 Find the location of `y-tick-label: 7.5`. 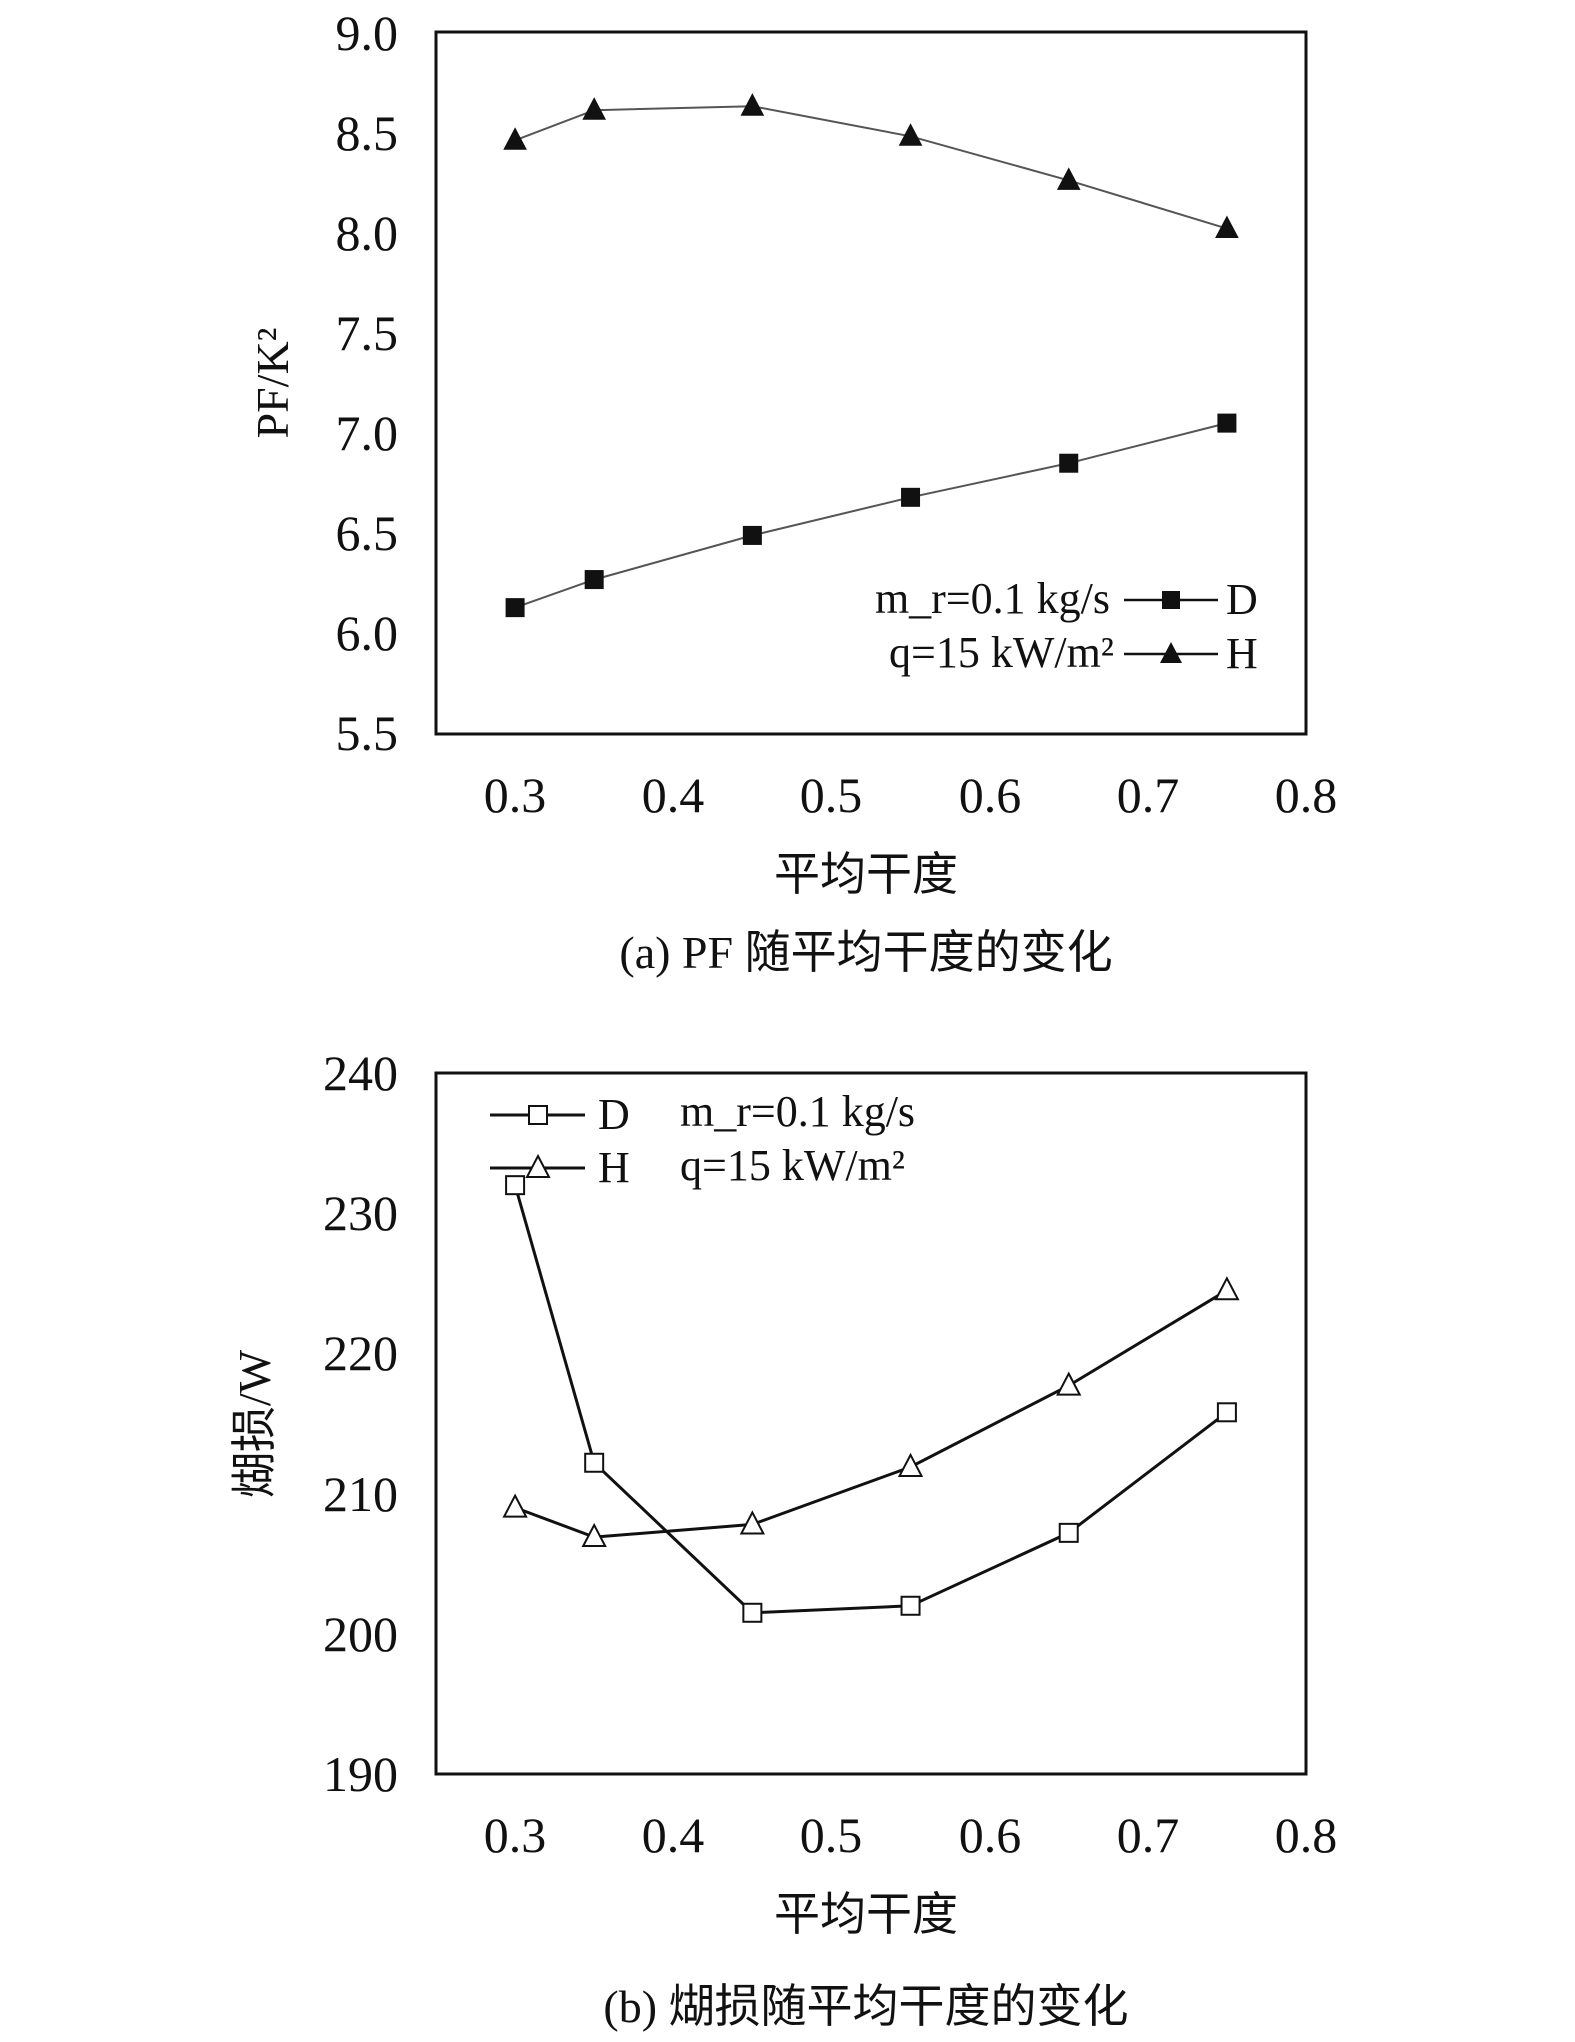

y-tick-label: 7.5 is located at coordinates (367, 333).